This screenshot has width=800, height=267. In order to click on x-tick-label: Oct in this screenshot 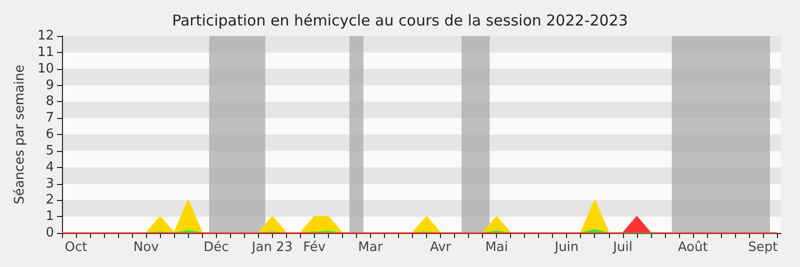, I will do `click(76, 247)`.